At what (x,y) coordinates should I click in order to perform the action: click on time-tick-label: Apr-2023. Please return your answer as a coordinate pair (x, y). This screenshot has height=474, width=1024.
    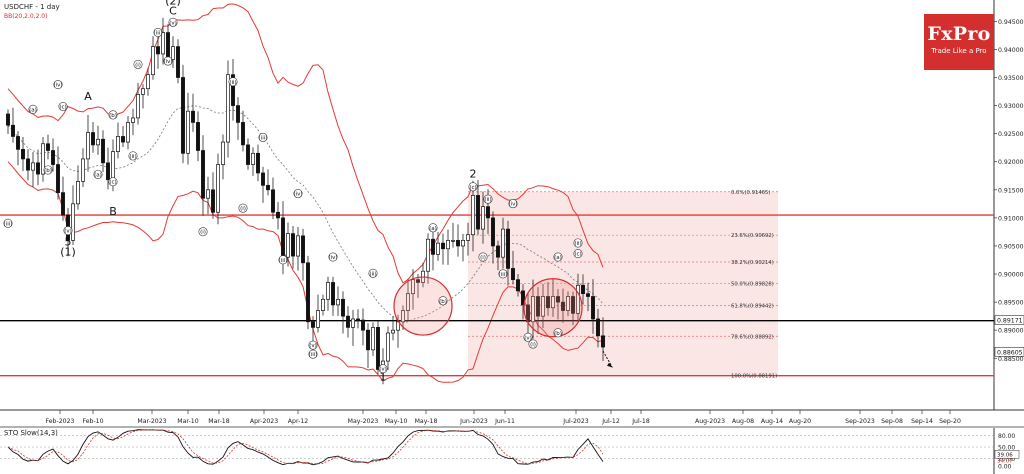
    Looking at the image, I should click on (264, 421).